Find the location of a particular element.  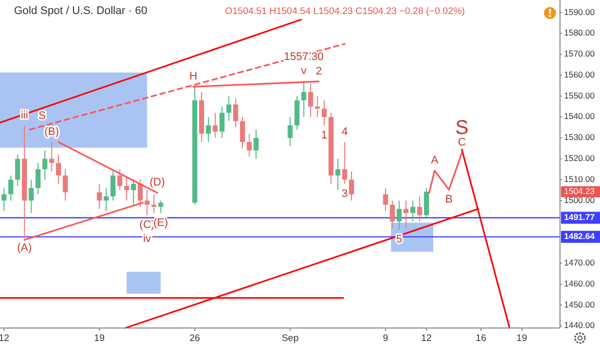

text: Gold Spot / U.S. Dollar · 60 is located at coordinates (81, 11).